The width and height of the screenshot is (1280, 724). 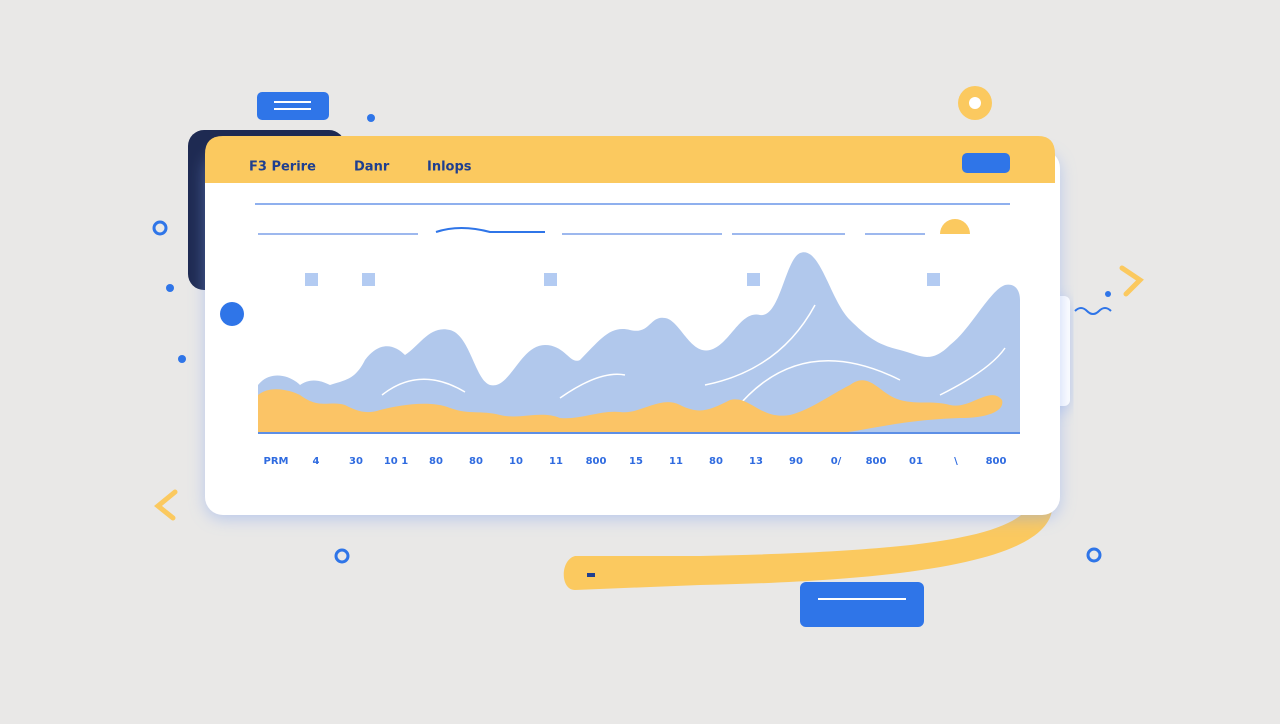 What do you see at coordinates (693, 357) in the screenshot?
I see `area-highlights` at bounding box center [693, 357].